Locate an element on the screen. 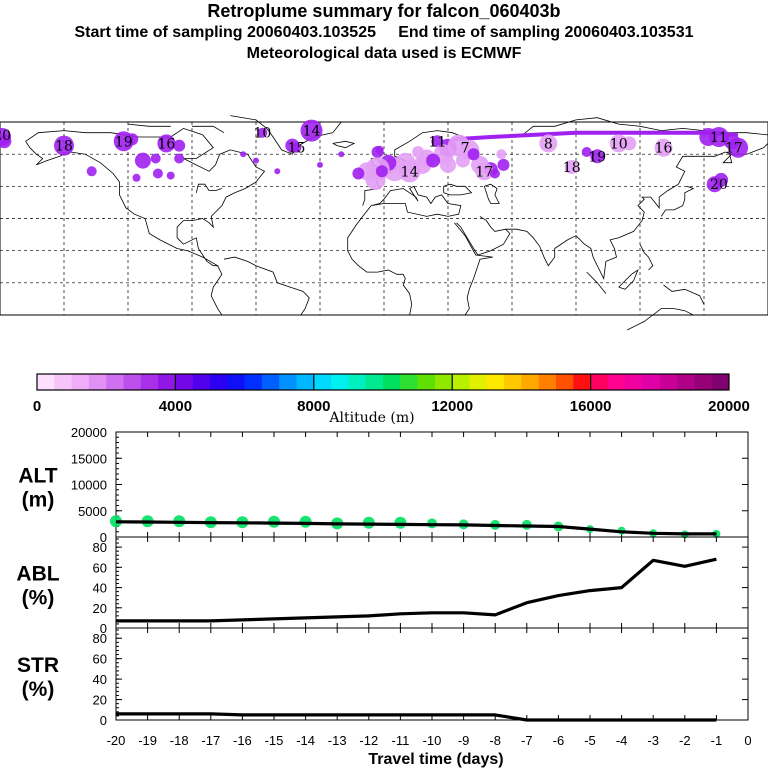  colorbar-frame is located at coordinates (383, 382).